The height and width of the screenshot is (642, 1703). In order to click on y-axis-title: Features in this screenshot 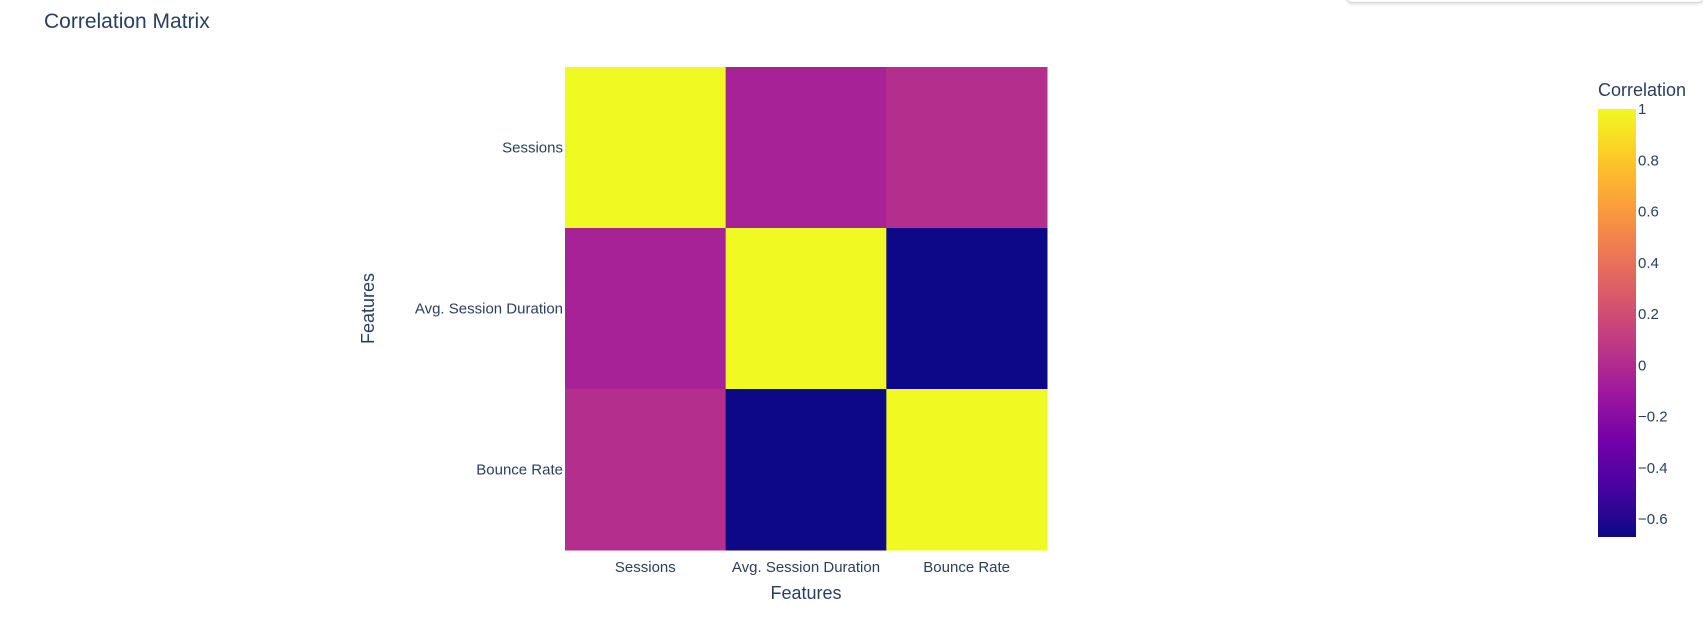, I will do `click(368, 308)`.